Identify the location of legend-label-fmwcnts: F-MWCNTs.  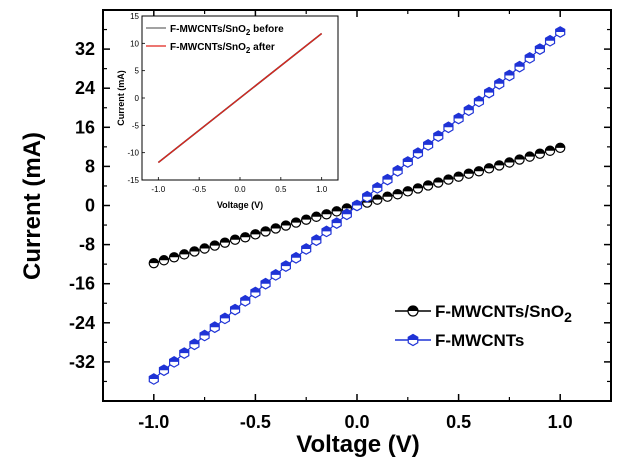
(479, 340).